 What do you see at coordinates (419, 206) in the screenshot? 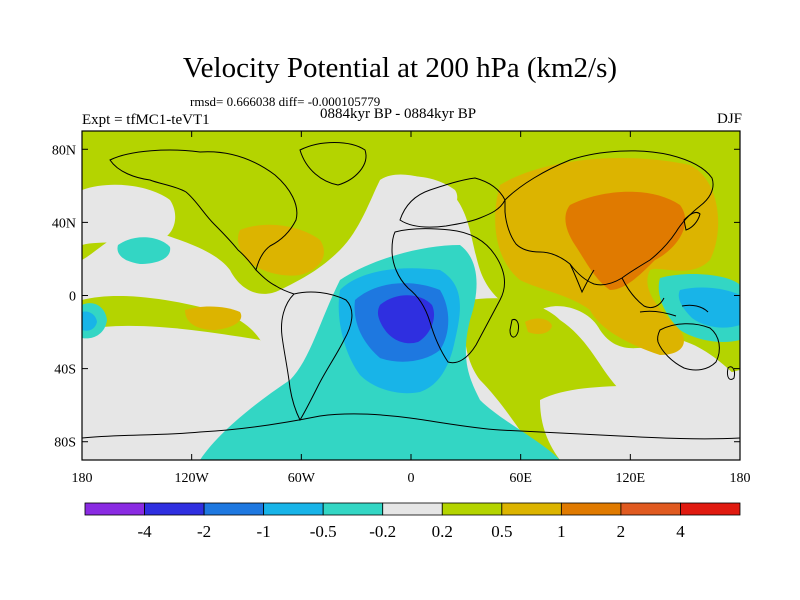
I see `field-neutral-natl` at bounding box center [419, 206].